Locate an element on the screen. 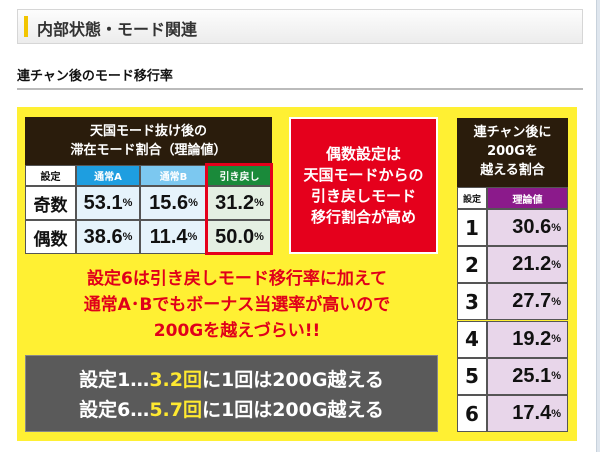 This screenshot has height=452, width=600. right-table-title-line: 200Gを is located at coordinates (512, 151).